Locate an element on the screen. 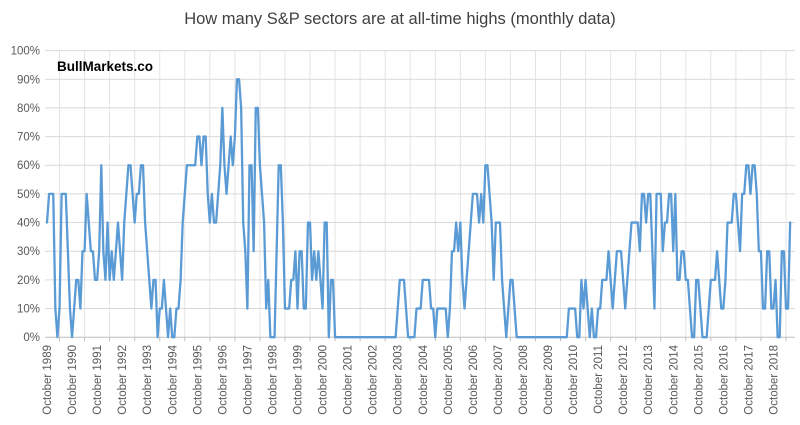 This screenshot has height=425, width=800. y-axis-label: 90% is located at coordinates (28, 80).